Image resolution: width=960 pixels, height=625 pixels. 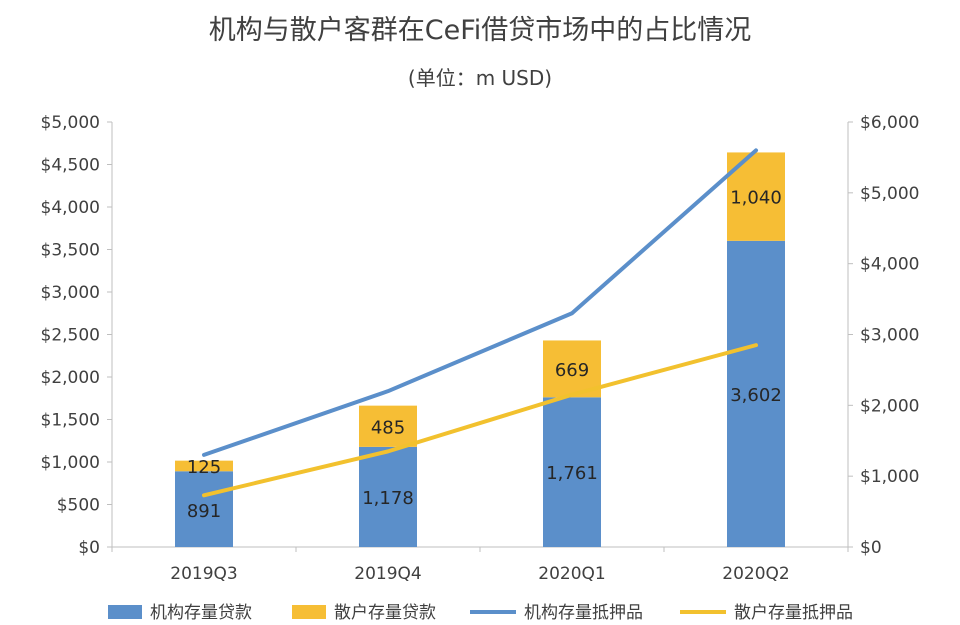 I want to click on left-tick-label: $500, so click(x=78, y=506).